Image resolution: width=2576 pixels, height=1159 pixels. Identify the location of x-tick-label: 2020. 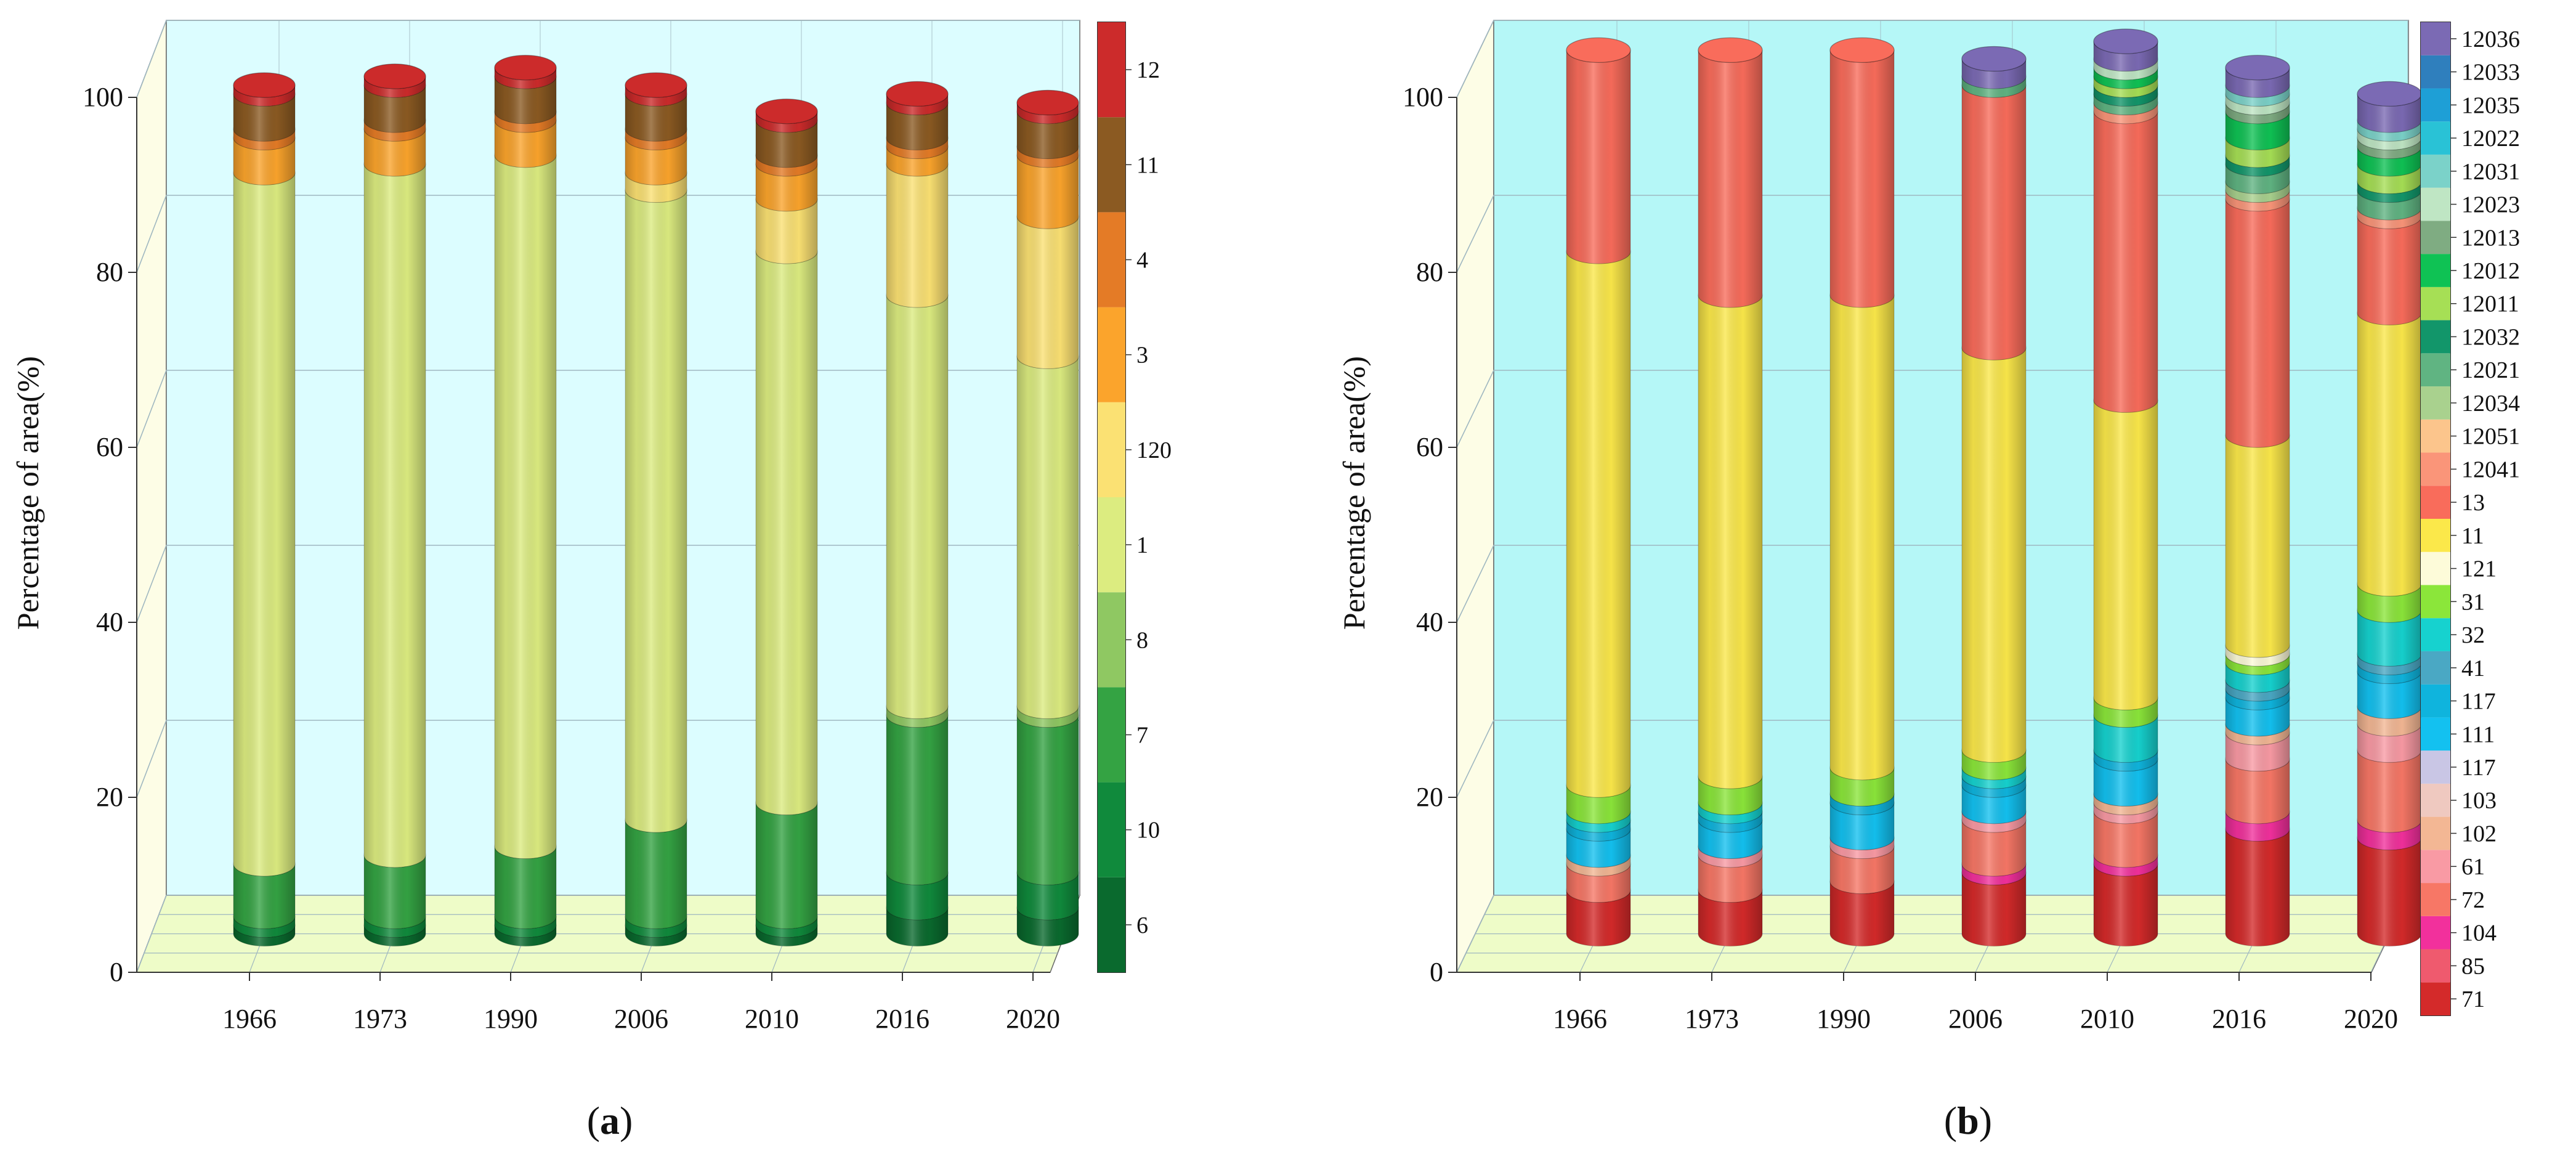
(1033, 1019).